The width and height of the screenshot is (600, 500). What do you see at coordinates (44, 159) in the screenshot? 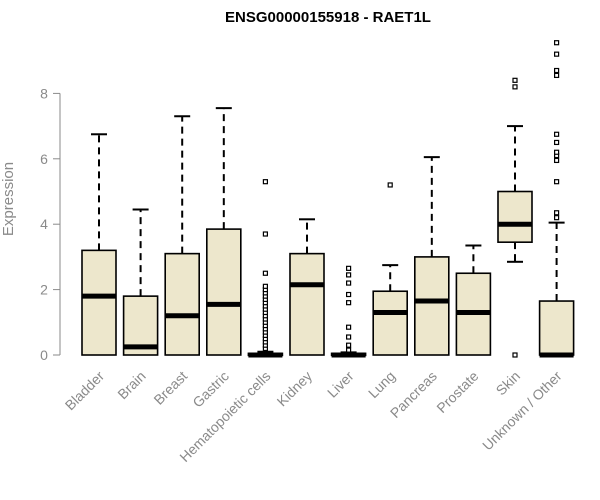
I see `y-tick-label: 6` at bounding box center [44, 159].